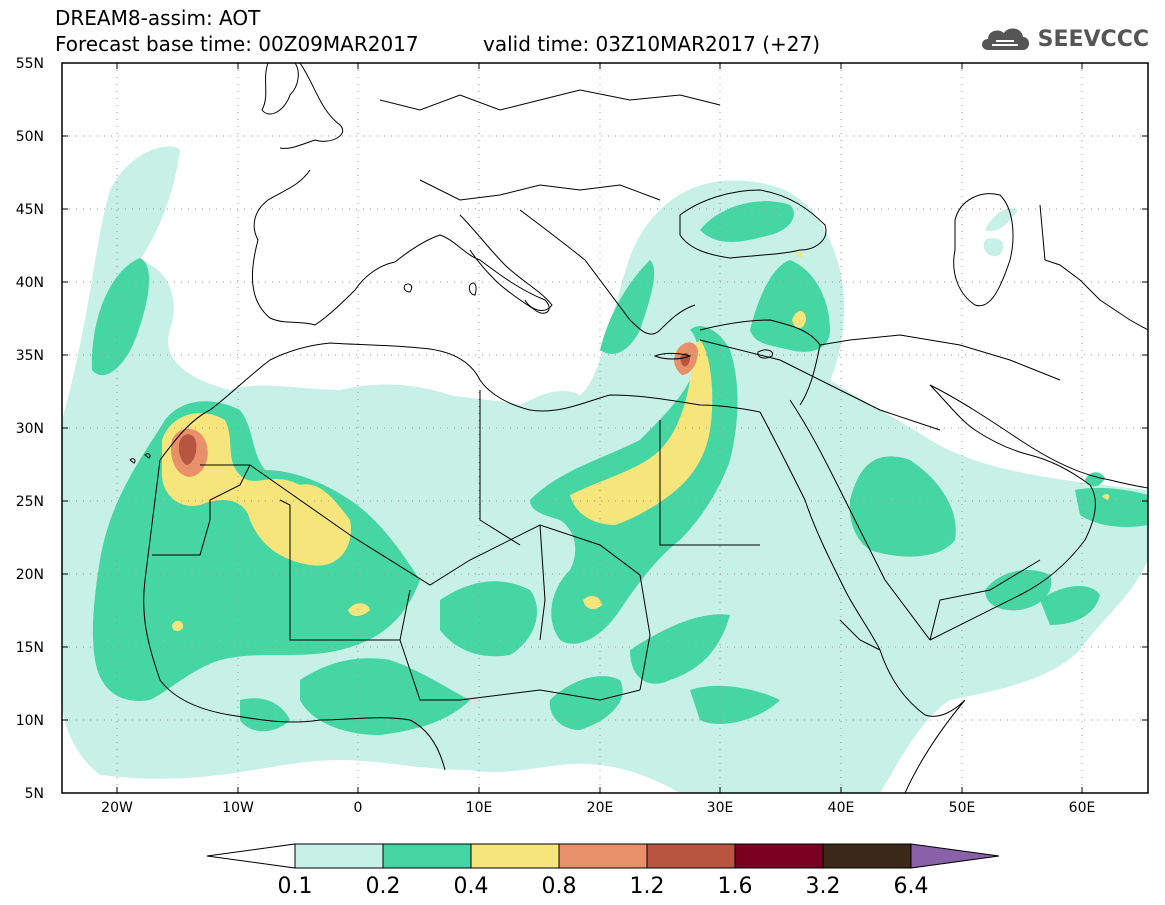 This screenshot has width=1165, height=905. Describe the element at coordinates (1082, 808) in the screenshot. I see `lon-label: 60E` at that location.